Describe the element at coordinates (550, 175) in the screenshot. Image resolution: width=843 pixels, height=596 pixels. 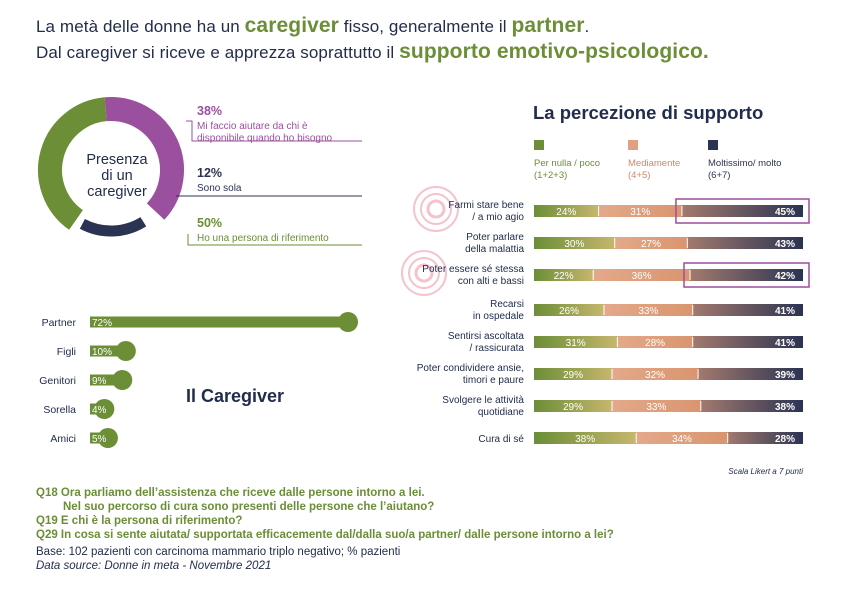
I see `legend-sublabel: (1+2+3)` at that location.